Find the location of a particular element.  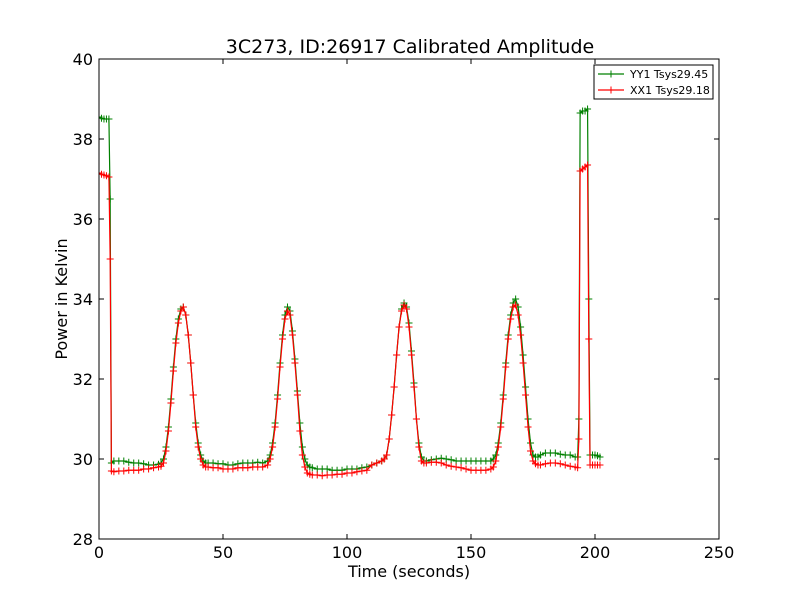

x-tick-label: 0 is located at coordinates (99, 552).